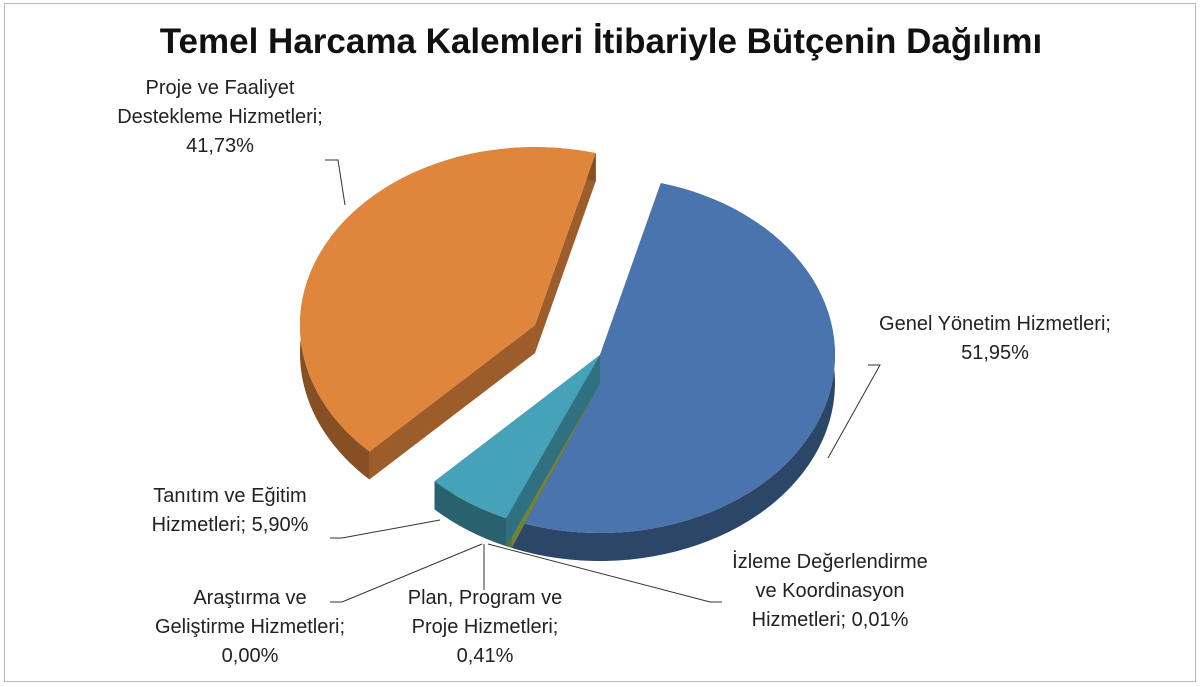 The height and width of the screenshot is (687, 1202). Describe the element at coordinates (220, 102) in the screenshot. I see `category-label: Proje ve Faaliyet Destekleme Hizmetleri` at that location.